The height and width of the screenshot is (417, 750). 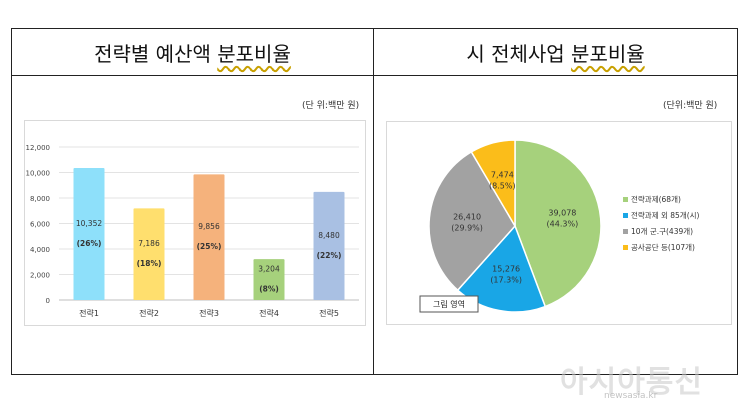 I want to click on x-category-label: 전략4, so click(x=269, y=313).